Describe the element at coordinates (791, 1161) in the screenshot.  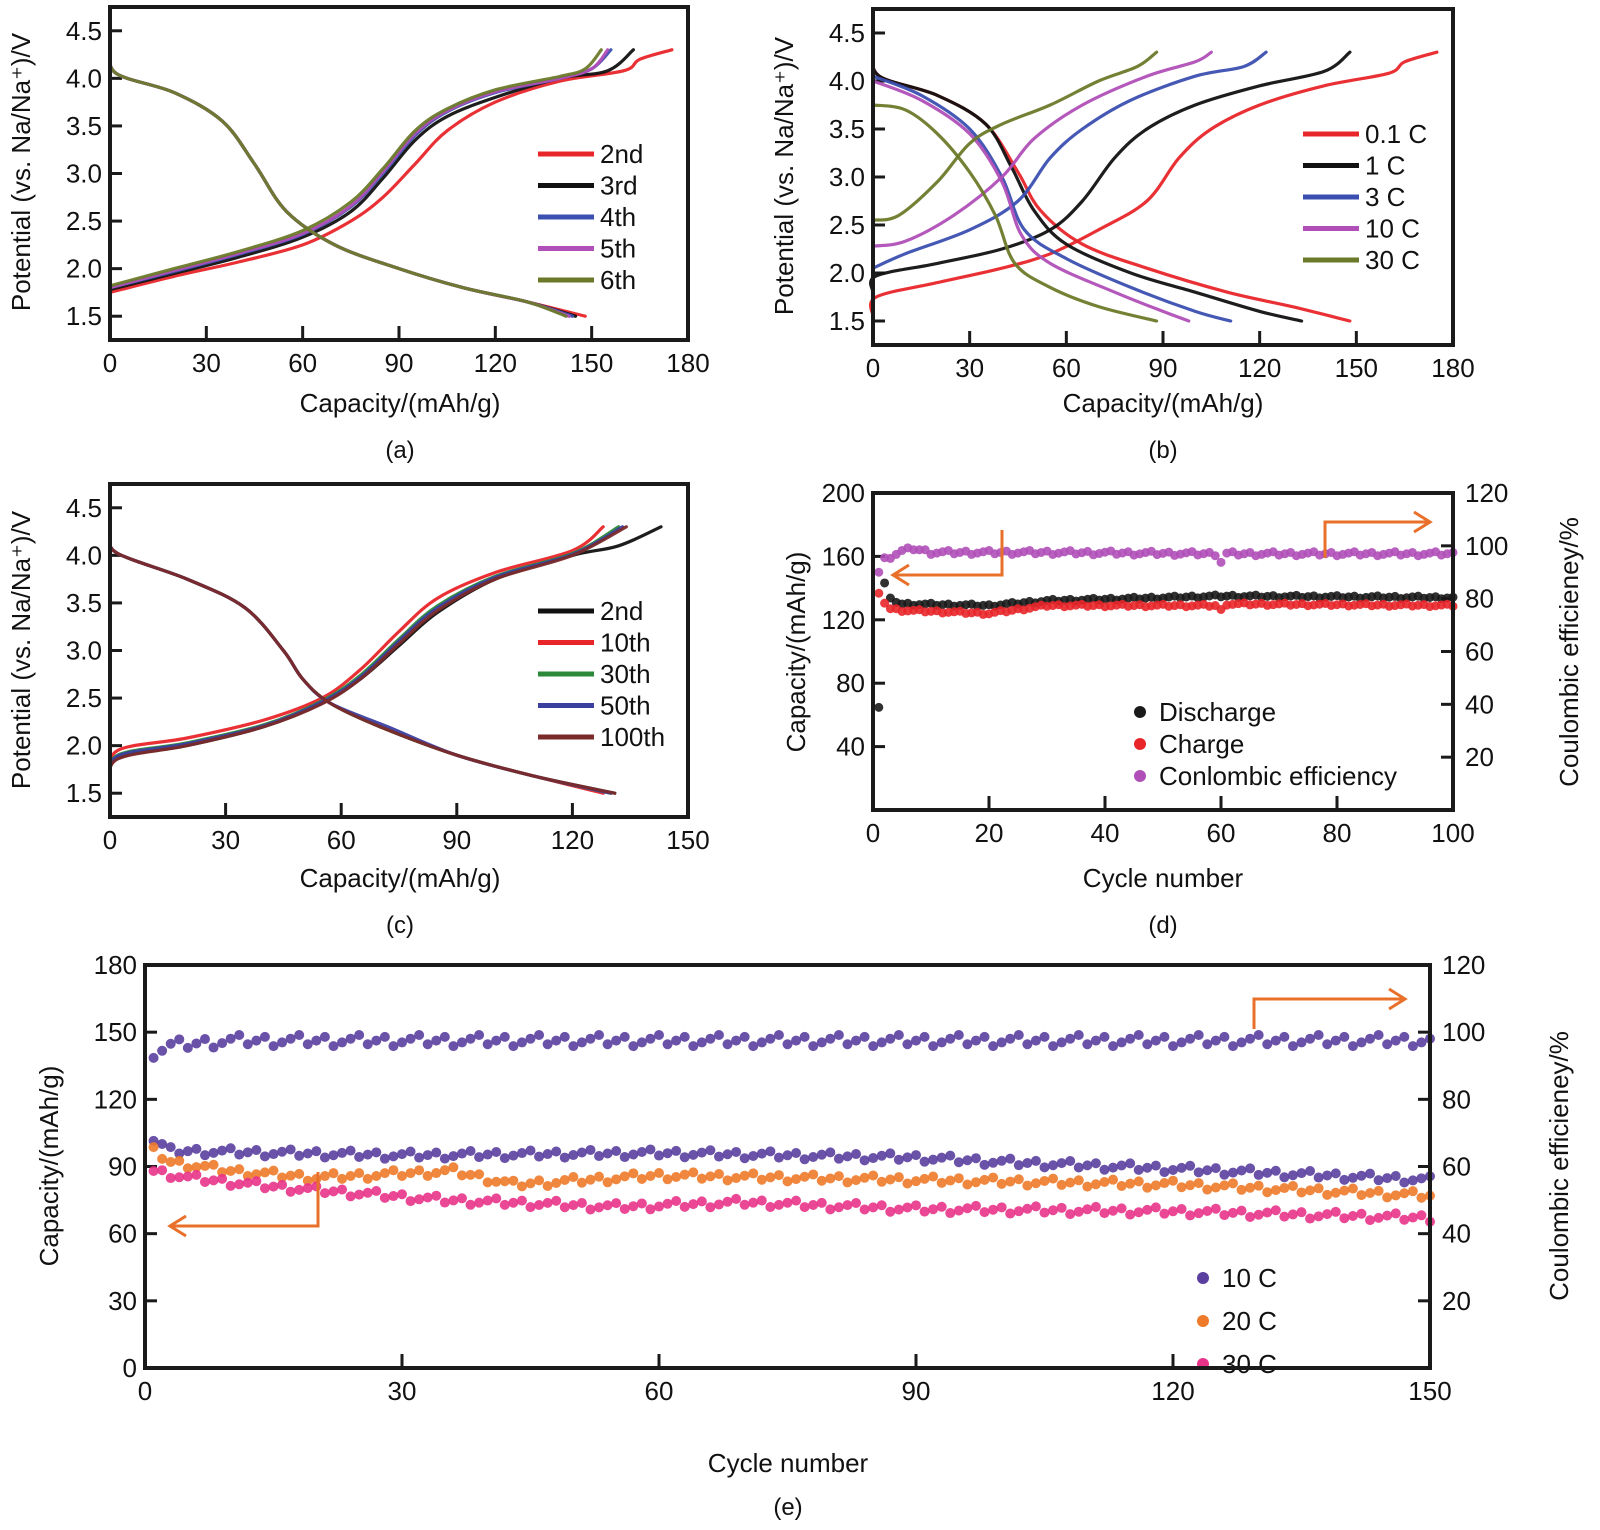
I see `series-10-c` at that location.